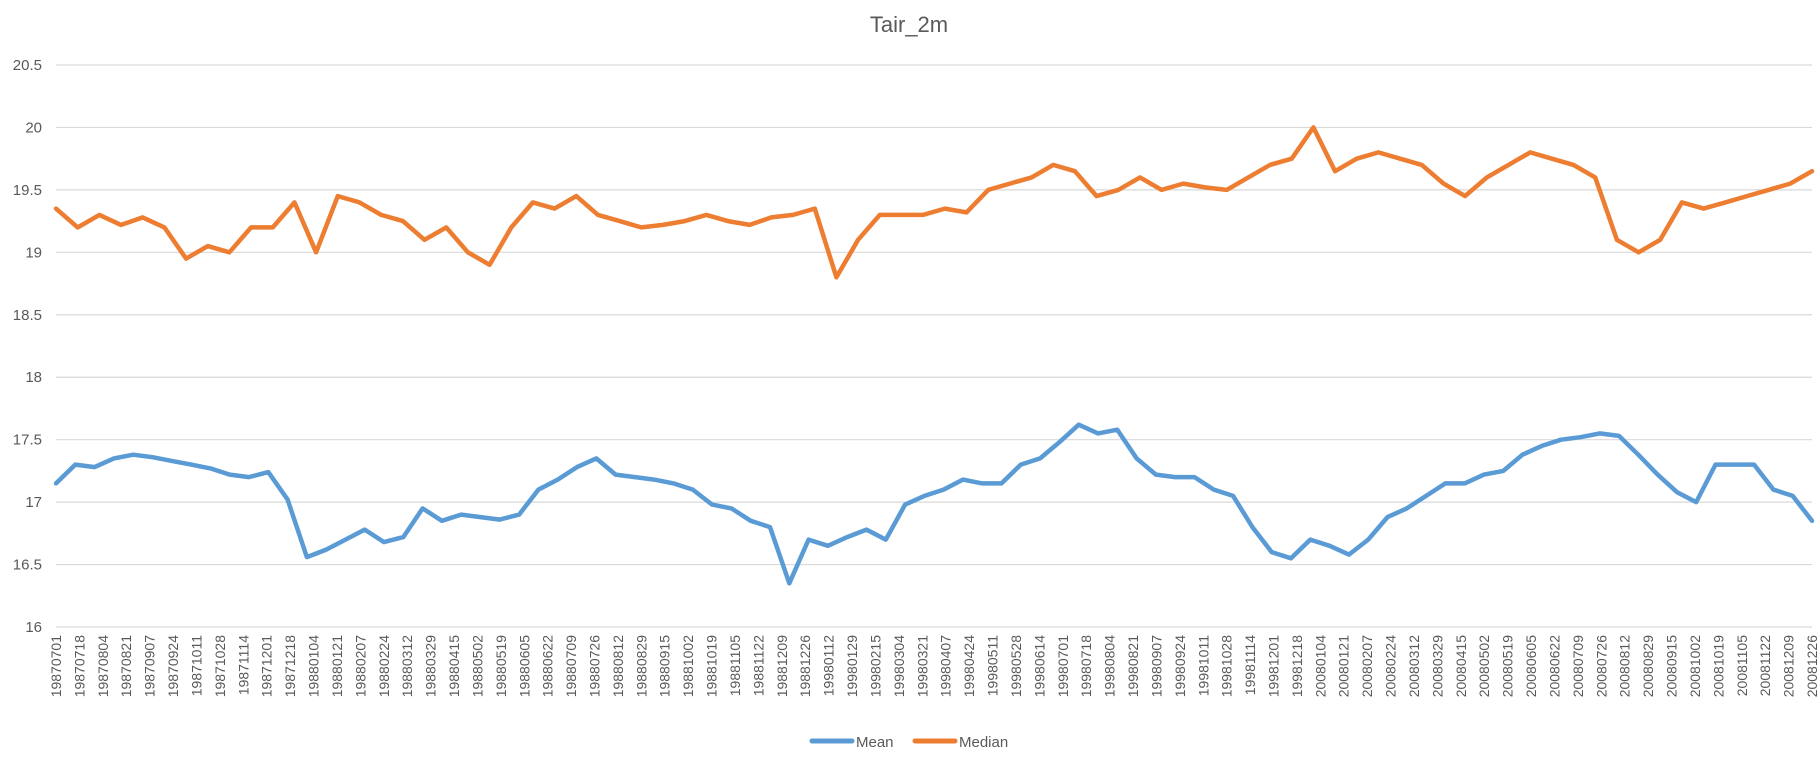  I want to click on x-tick-label: 19880519, so click(501, 666).